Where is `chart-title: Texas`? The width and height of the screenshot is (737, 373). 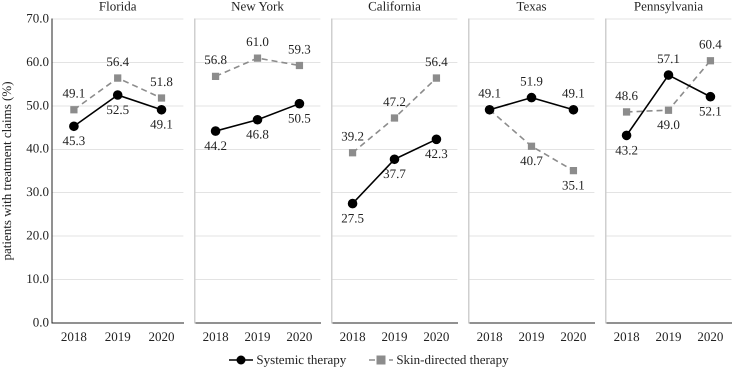 chart-title: Texas is located at coordinates (531, 7).